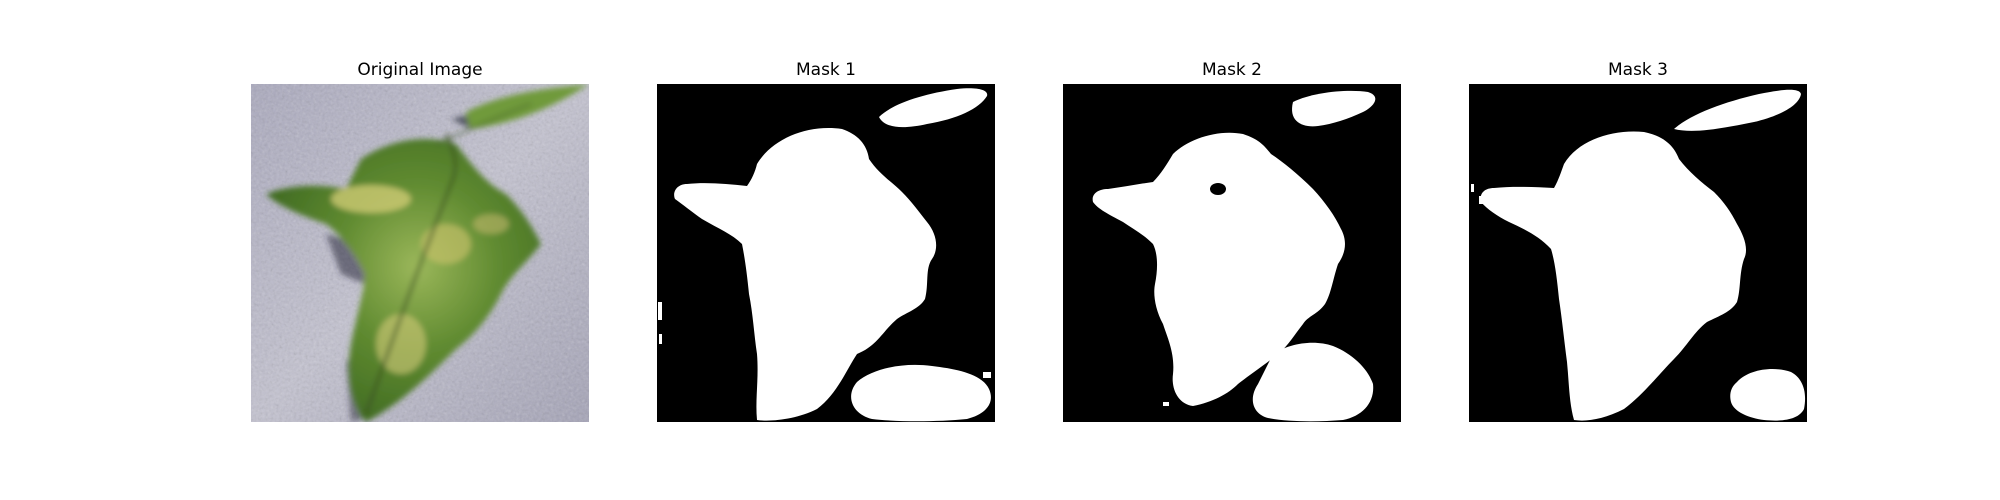 The width and height of the screenshot is (2000, 500). I want to click on mask-2-panel: Mask 2, so click(1232, 240).